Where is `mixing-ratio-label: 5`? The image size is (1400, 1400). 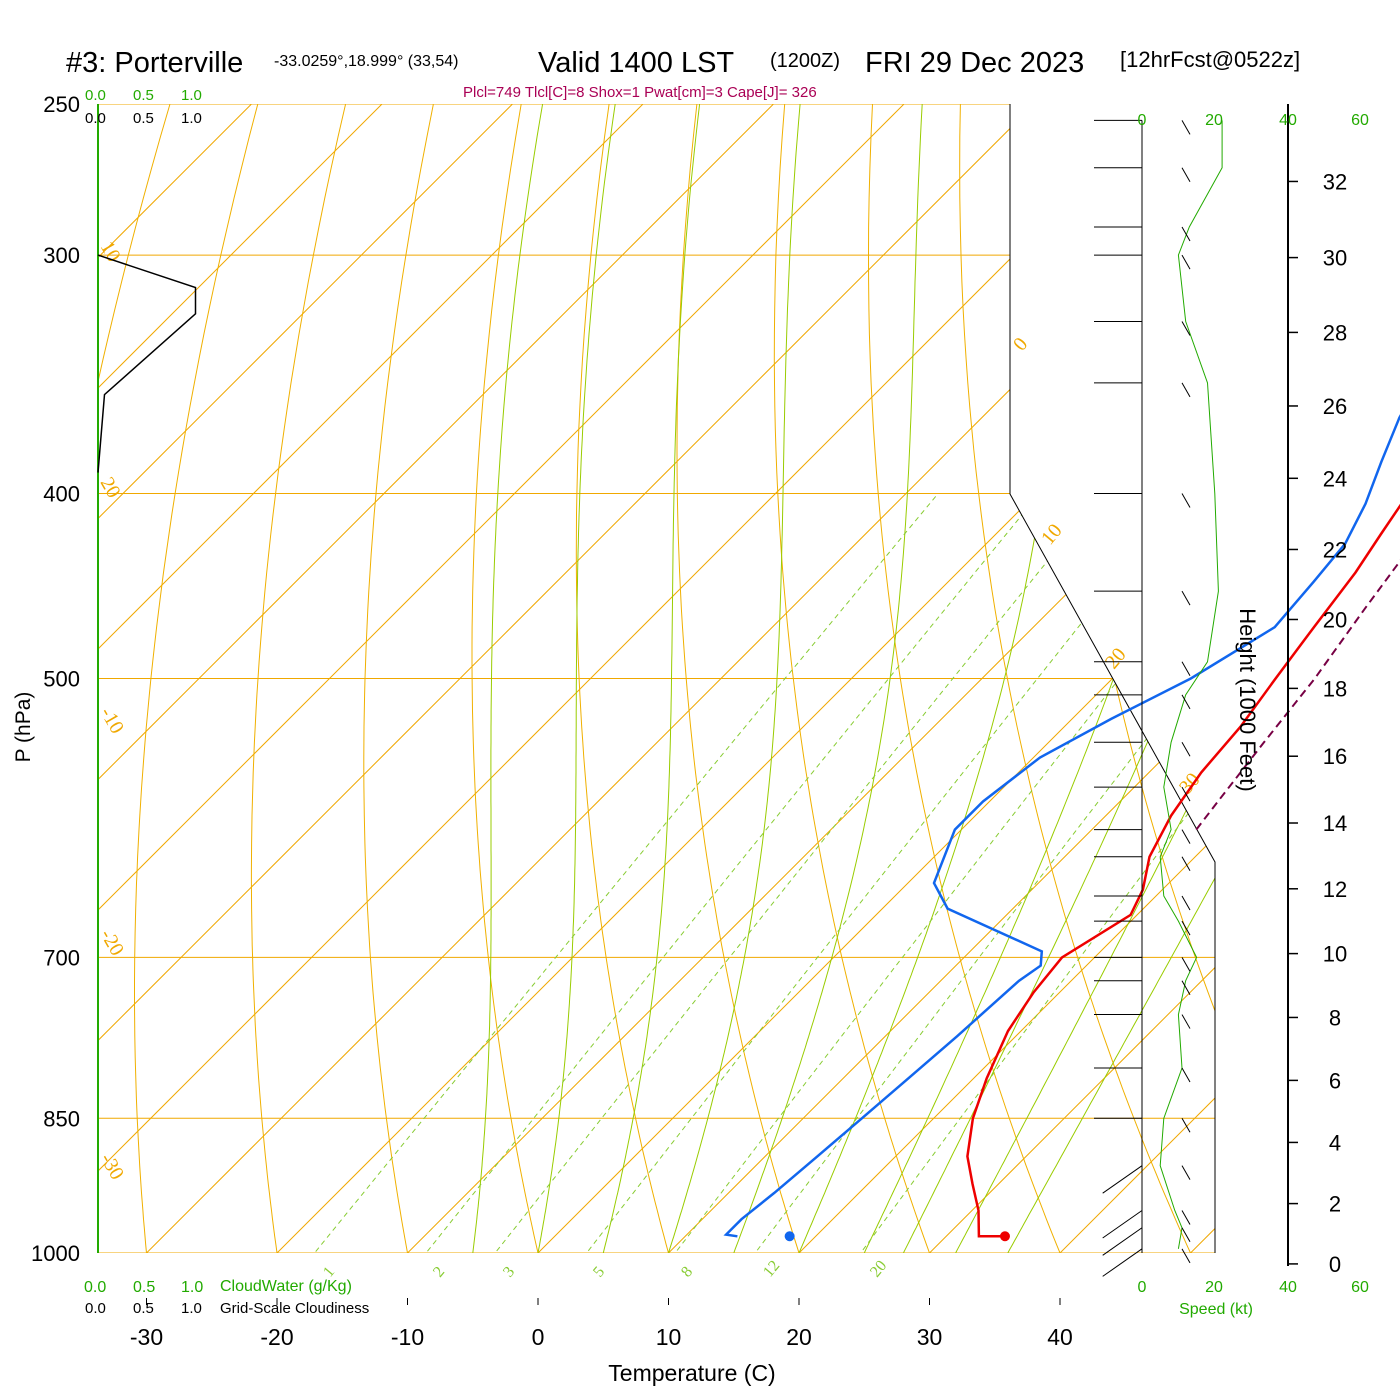 mixing-ratio-label: 5 is located at coordinates (599, 1272).